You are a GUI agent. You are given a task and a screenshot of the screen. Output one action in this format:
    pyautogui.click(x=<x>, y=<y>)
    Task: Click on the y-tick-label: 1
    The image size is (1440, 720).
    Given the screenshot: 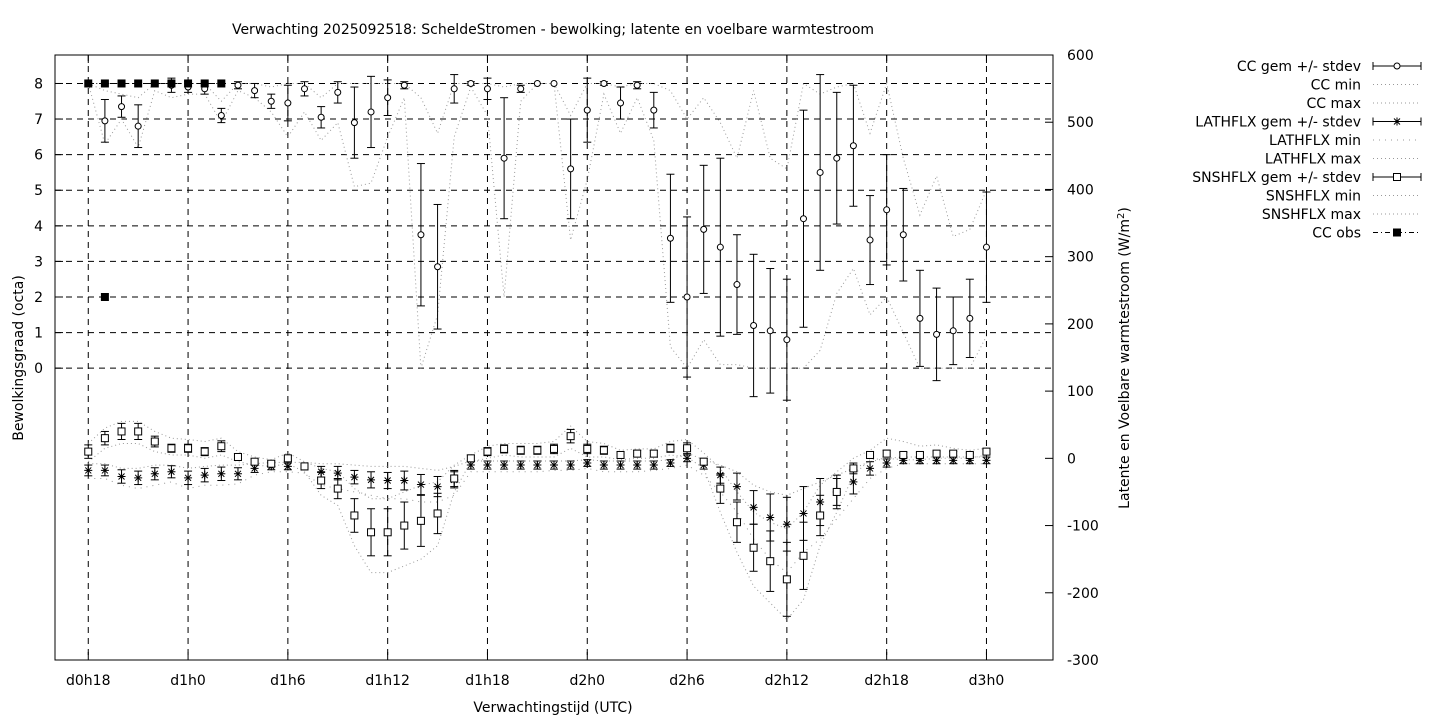 What is the action you would take?
    pyautogui.click(x=38, y=334)
    